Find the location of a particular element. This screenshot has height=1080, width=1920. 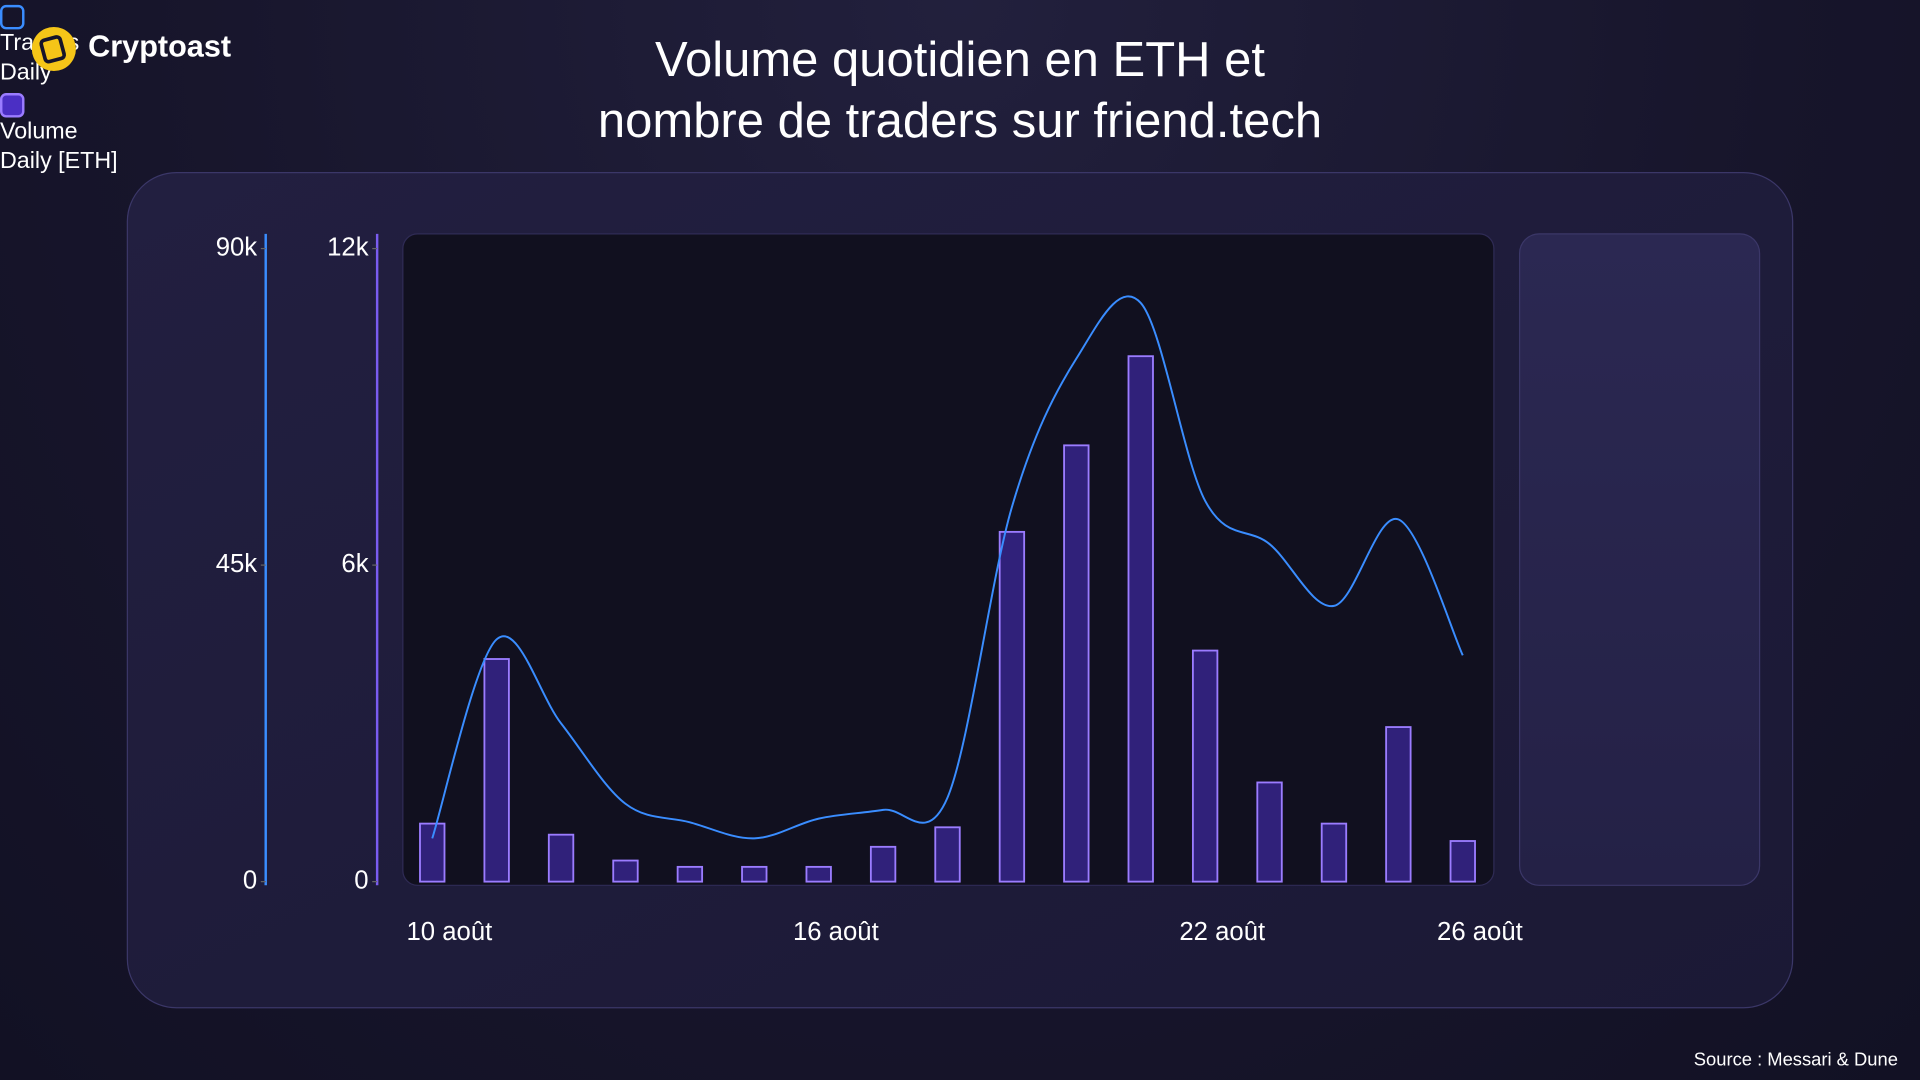

y2-tick-label: 90k is located at coordinates (237, 247).